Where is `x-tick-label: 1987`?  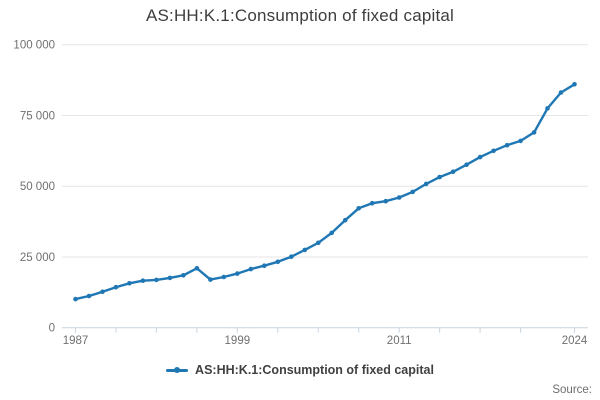 x-tick-label: 1987 is located at coordinates (76, 341).